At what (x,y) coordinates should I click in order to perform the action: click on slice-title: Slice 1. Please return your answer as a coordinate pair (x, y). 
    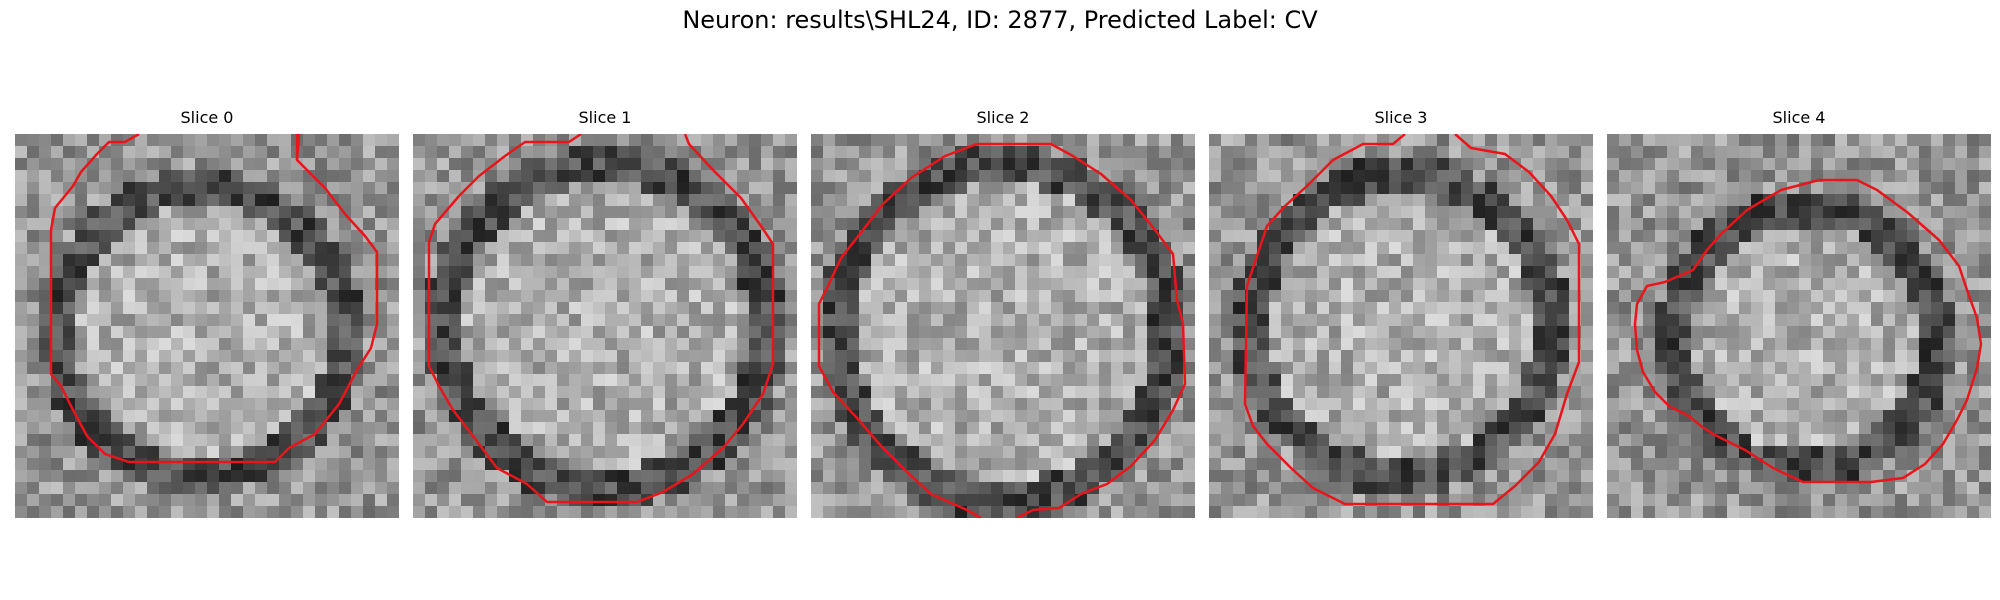
    Looking at the image, I should click on (605, 117).